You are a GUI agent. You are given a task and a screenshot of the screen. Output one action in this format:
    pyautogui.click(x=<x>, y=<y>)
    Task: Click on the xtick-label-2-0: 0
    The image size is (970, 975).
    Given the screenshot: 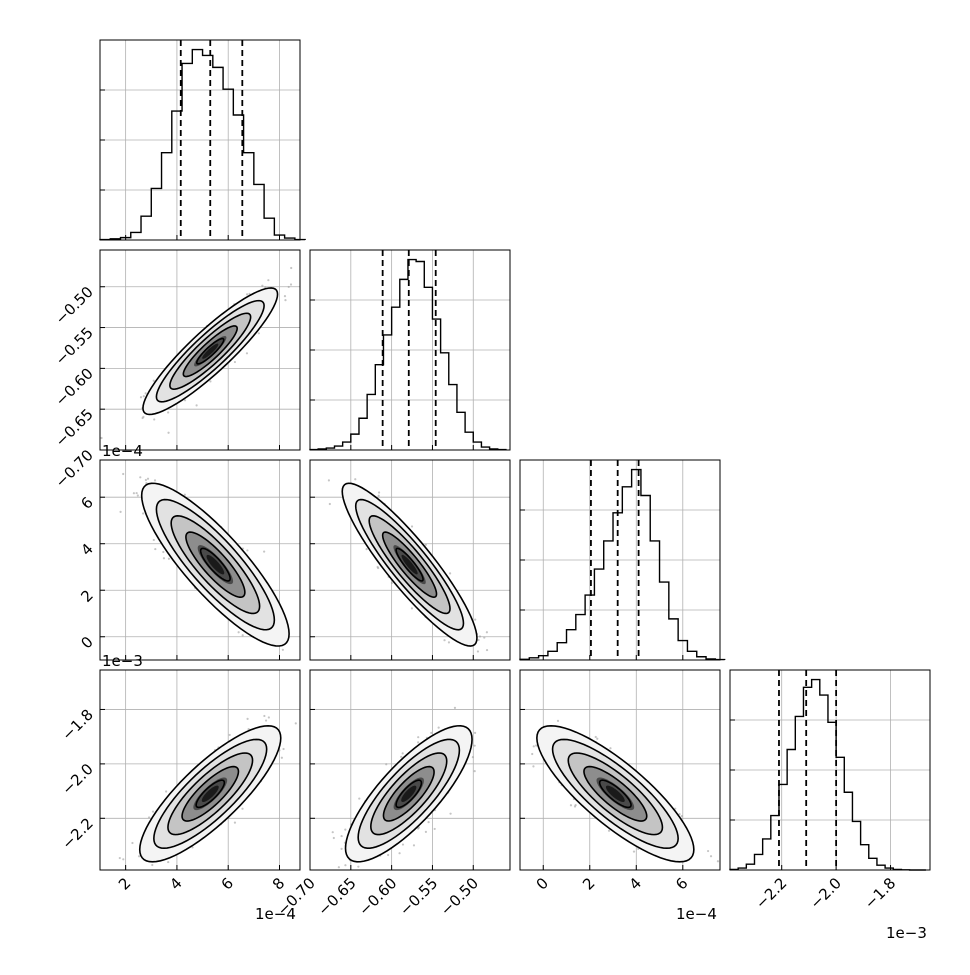 What is the action you would take?
    pyautogui.click(x=542, y=883)
    